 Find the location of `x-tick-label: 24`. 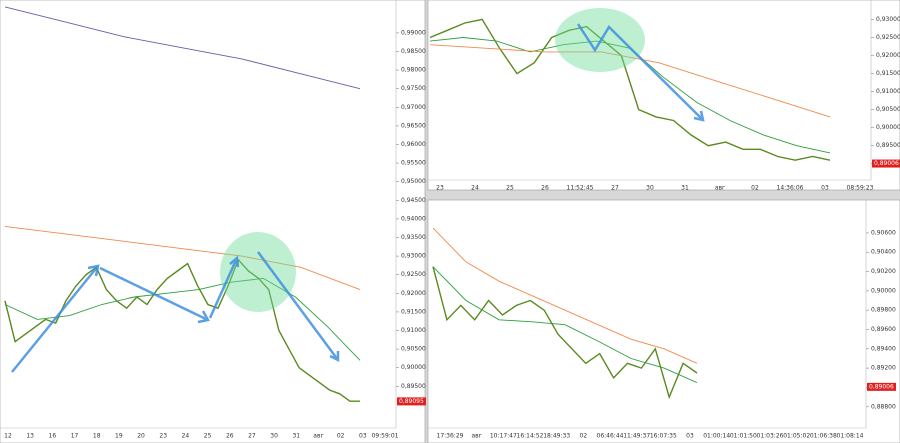

x-tick-label: 24 is located at coordinates (186, 436).